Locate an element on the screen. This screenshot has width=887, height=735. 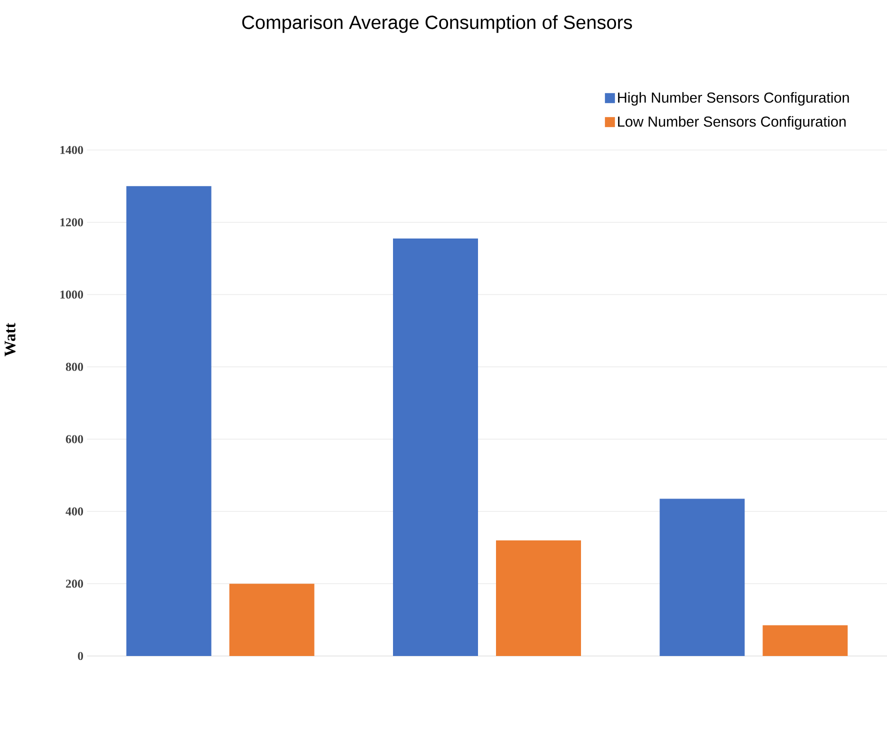
y-tick-label: 1400 is located at coordinates (72, 150).